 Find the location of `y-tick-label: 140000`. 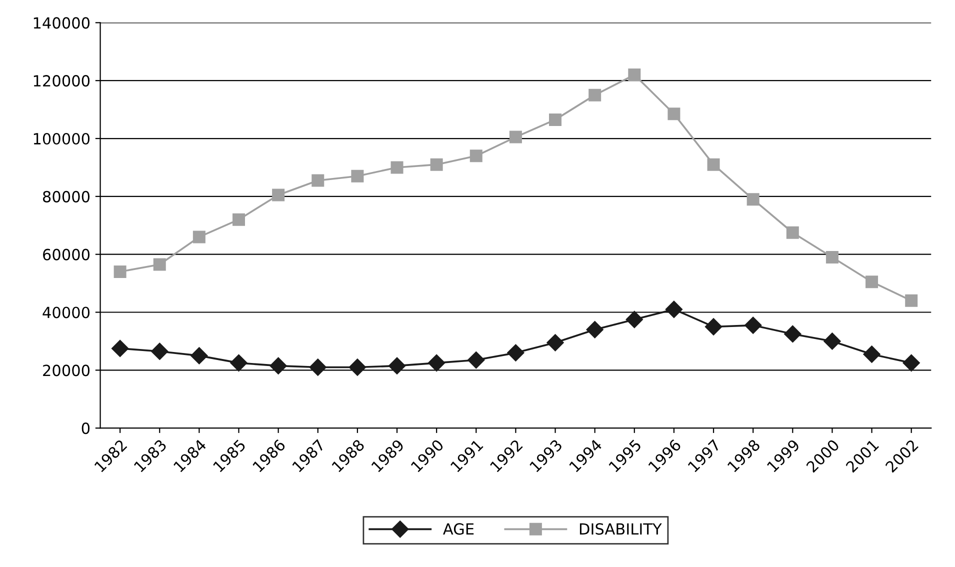

y-tick-label: 140000 is located at coordinates (62, 23).